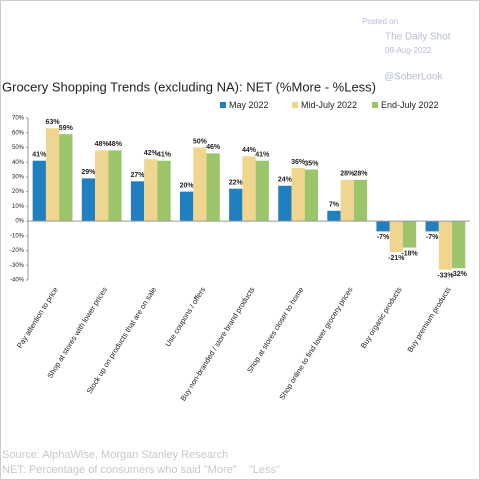  I want to click on y-tick-label: 10%, so click(18, 207).